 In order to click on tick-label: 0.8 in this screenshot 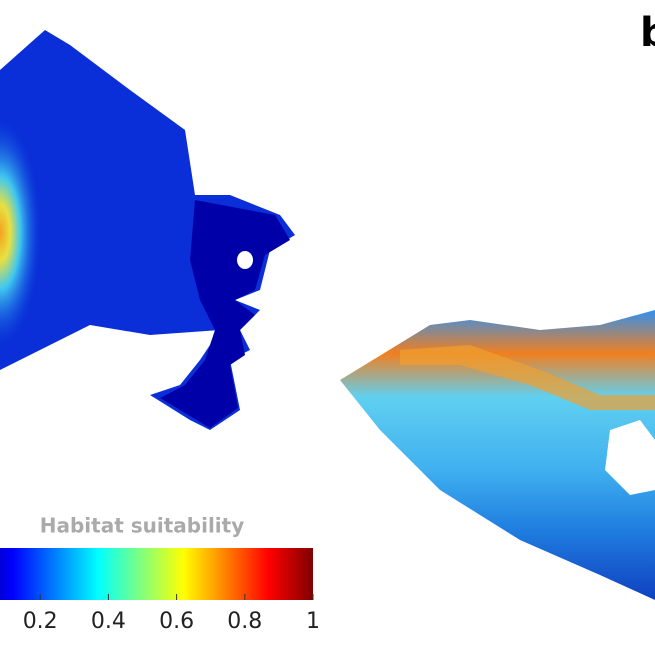, I will do `click(244, 621)`.